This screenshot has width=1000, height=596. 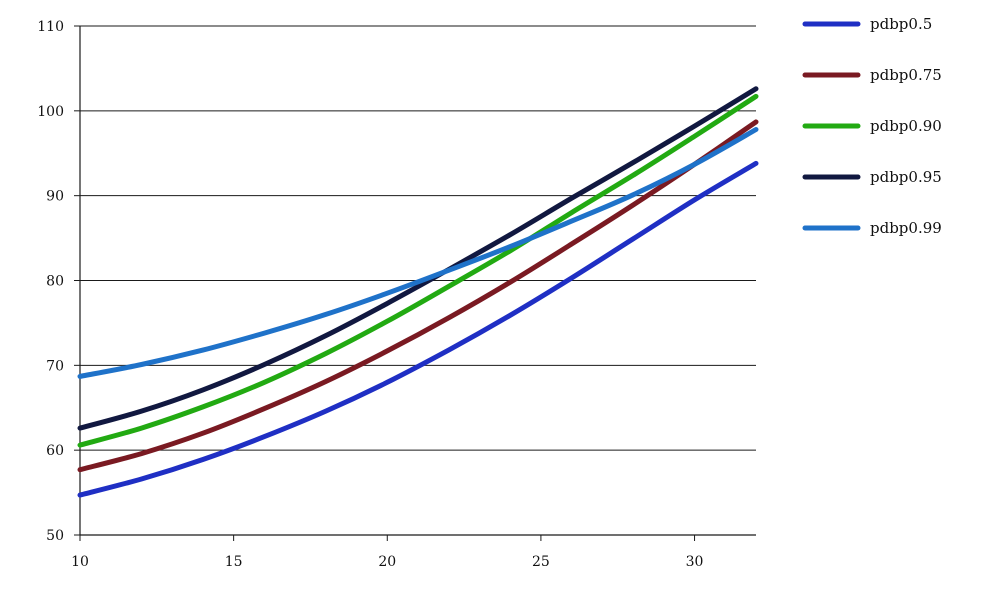 What do you see at coordinates (906, 126) in the screenshot?
I see `legend-label-pdbp0.90: pdbp0.90` at bounding box center [906, 126].